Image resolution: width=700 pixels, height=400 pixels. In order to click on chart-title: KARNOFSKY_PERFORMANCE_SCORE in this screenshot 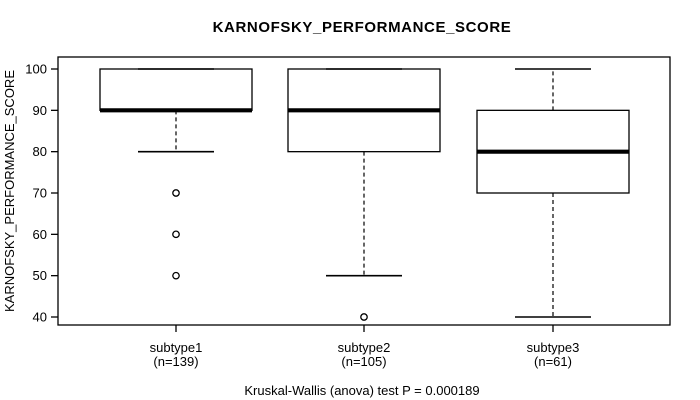, I will do `click(362, 27)`.